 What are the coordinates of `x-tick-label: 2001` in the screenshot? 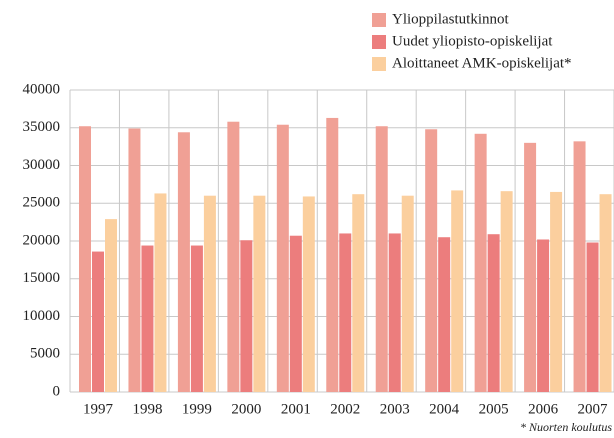 It's located at (296, 409).